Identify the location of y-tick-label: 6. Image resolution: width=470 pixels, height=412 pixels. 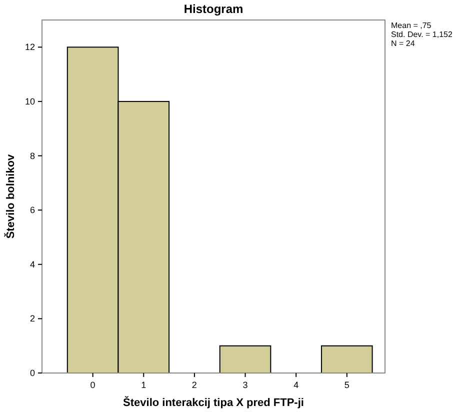
(32, 210).